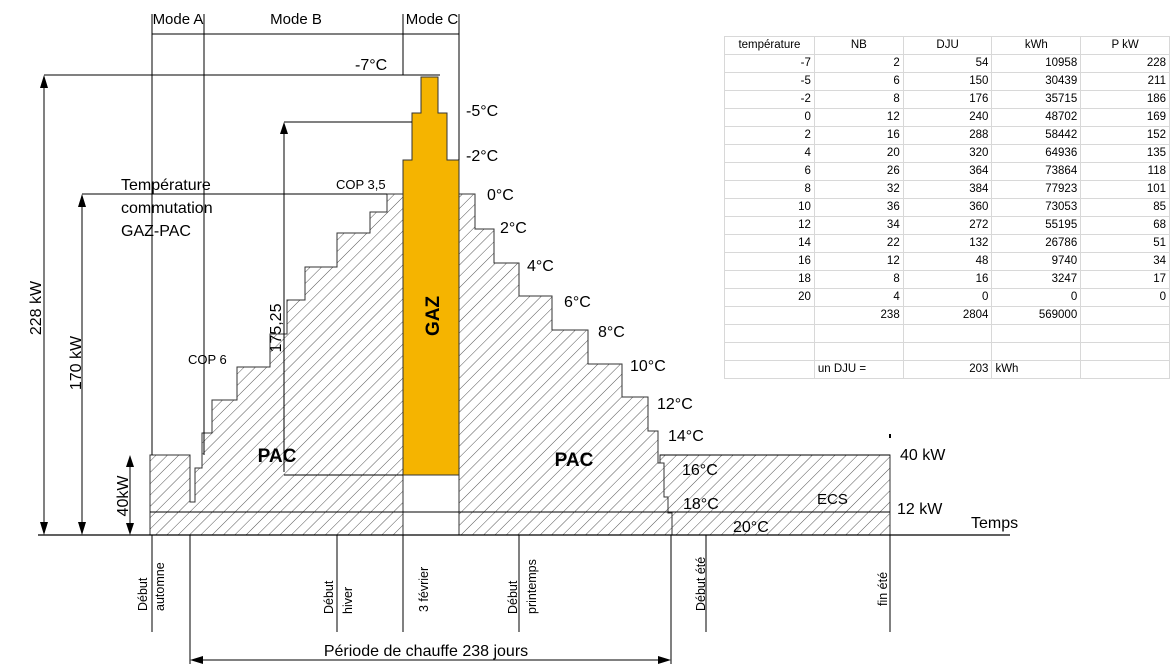 Image resolution: width=1170 pixels, height=669 pixels. Describe the element at coordinates (769, 81) in the screenshot. I see `table-cell: -5` at that location.